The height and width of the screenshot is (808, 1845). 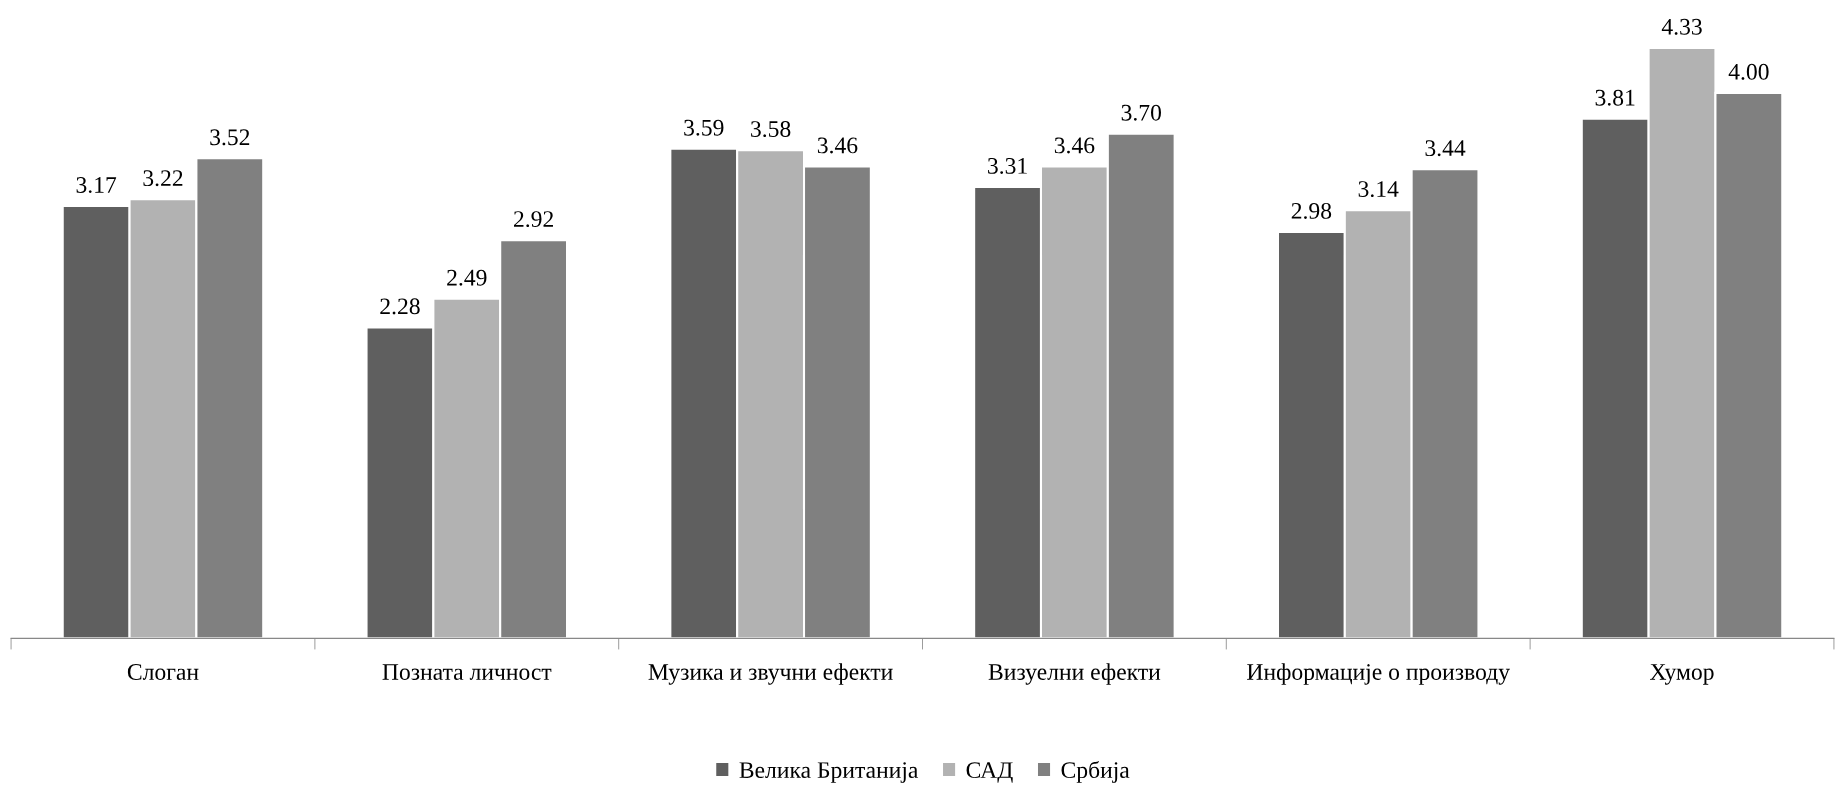 What do you see at coordinates (467, 277) in the screenshot?
I see `data-label: 2.49` at bounding box center [467, 277].